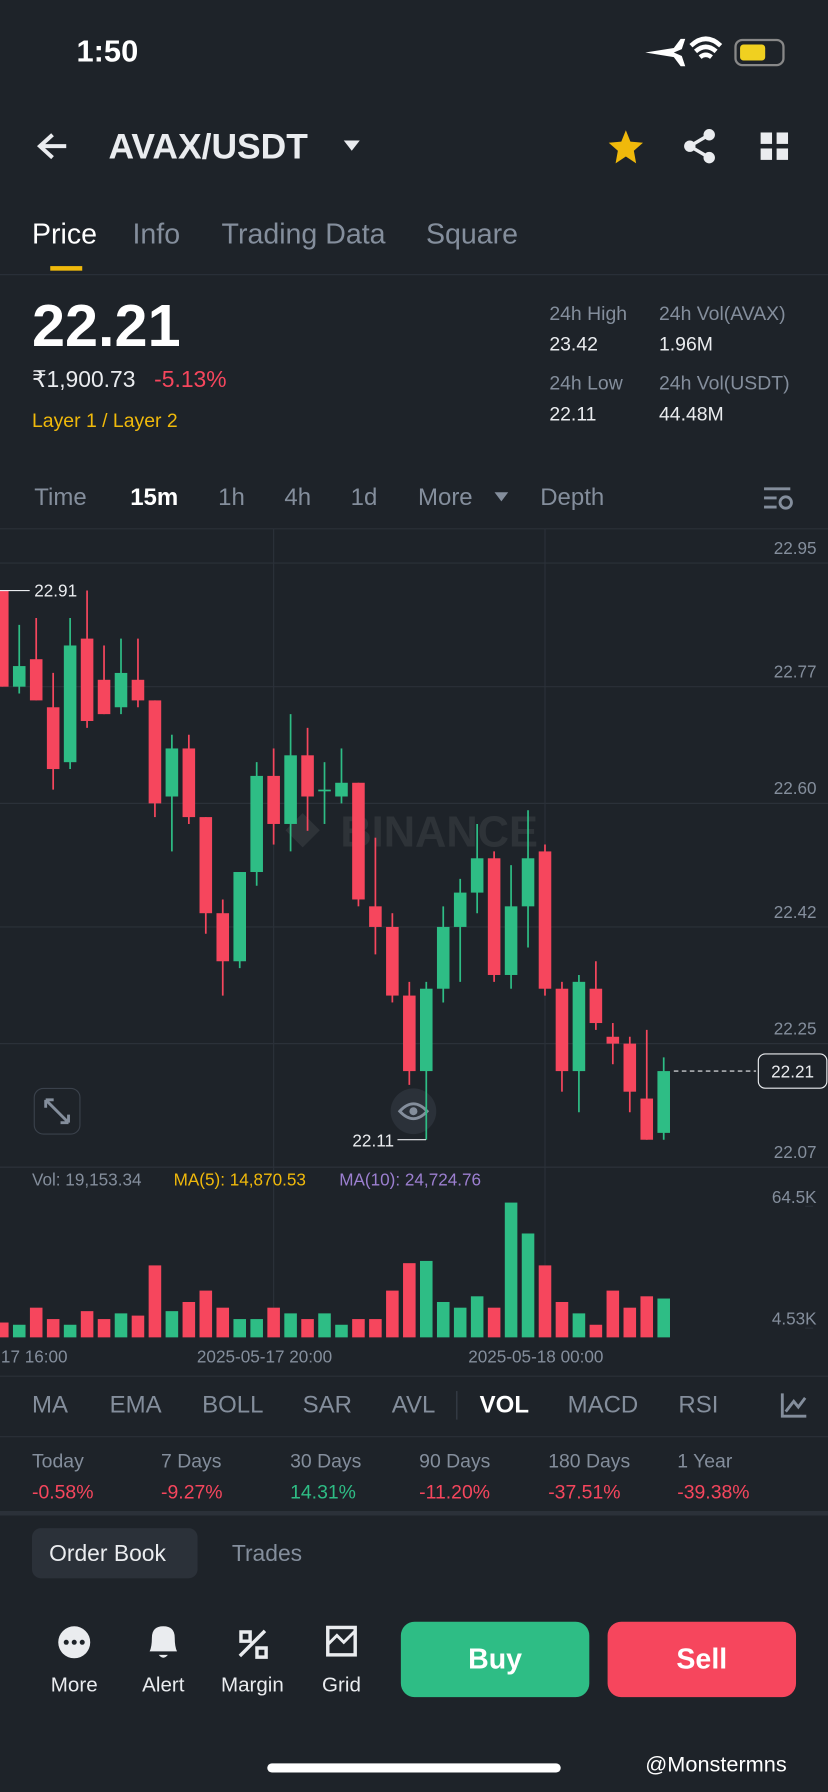 The width and height of the screenshot is (828, 1792). Describe the element at coordinates (351, 145) in the screenshot. I see `pair-caret` at that location.